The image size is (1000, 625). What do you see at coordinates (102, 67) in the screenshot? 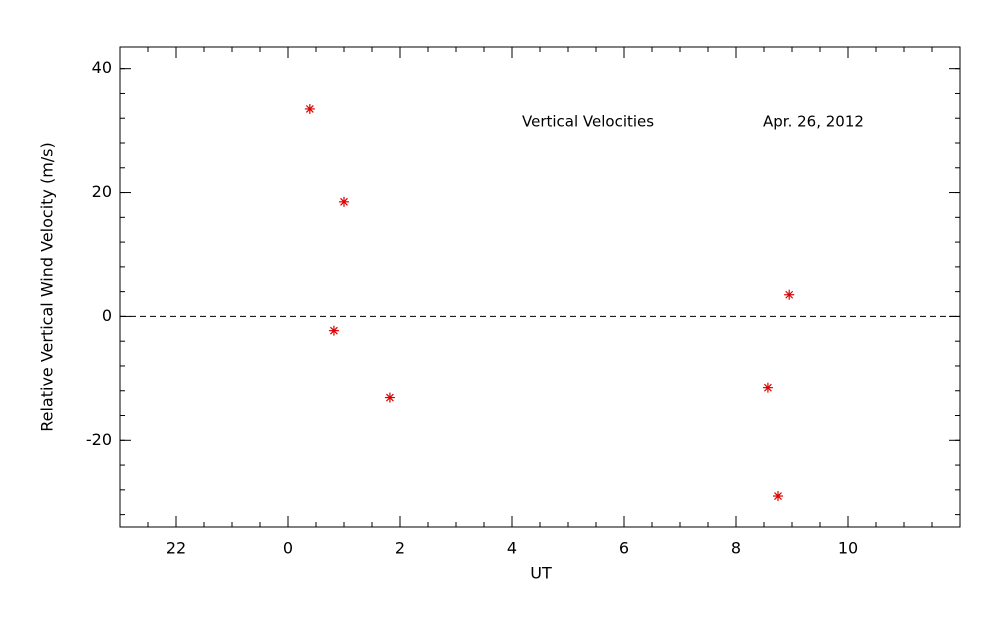
I see `y-tick-label: 40` at bounding box center [102, 67].